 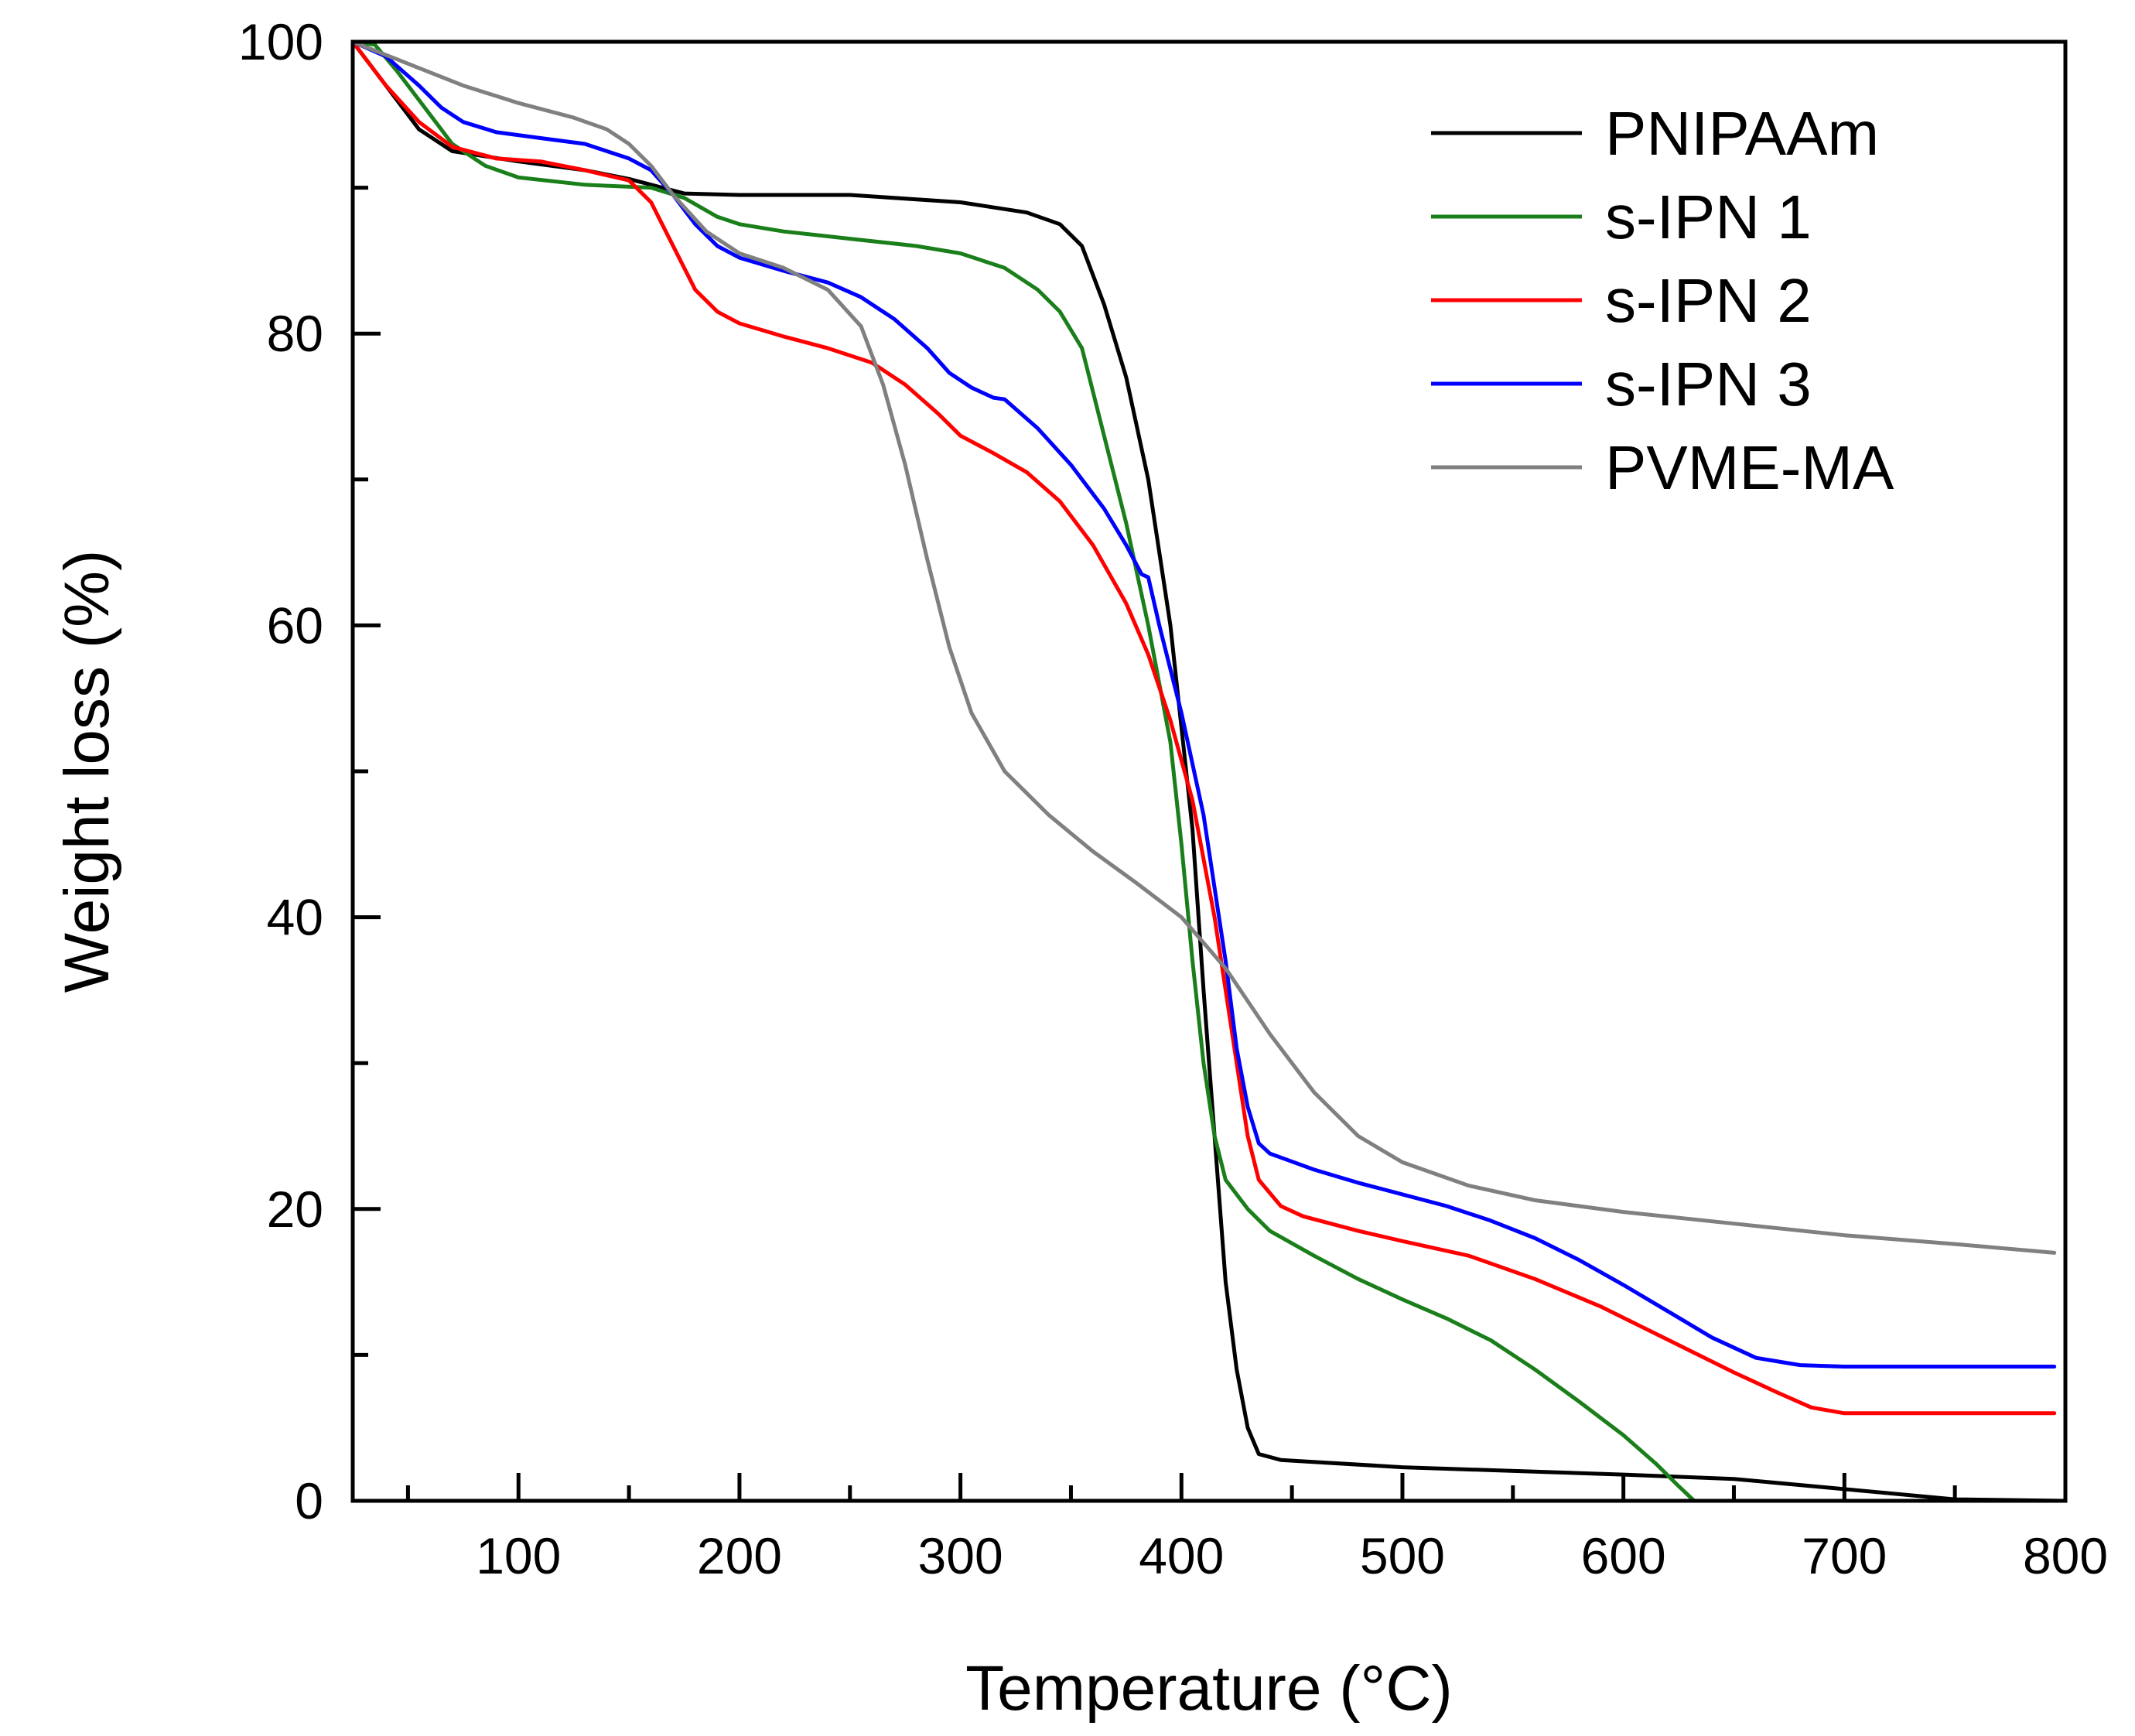 What do you see at coordinates (1709, 217) in the screenshot?
I see `legend-label: s-IPN 1` at bounding box center [1709, 217].